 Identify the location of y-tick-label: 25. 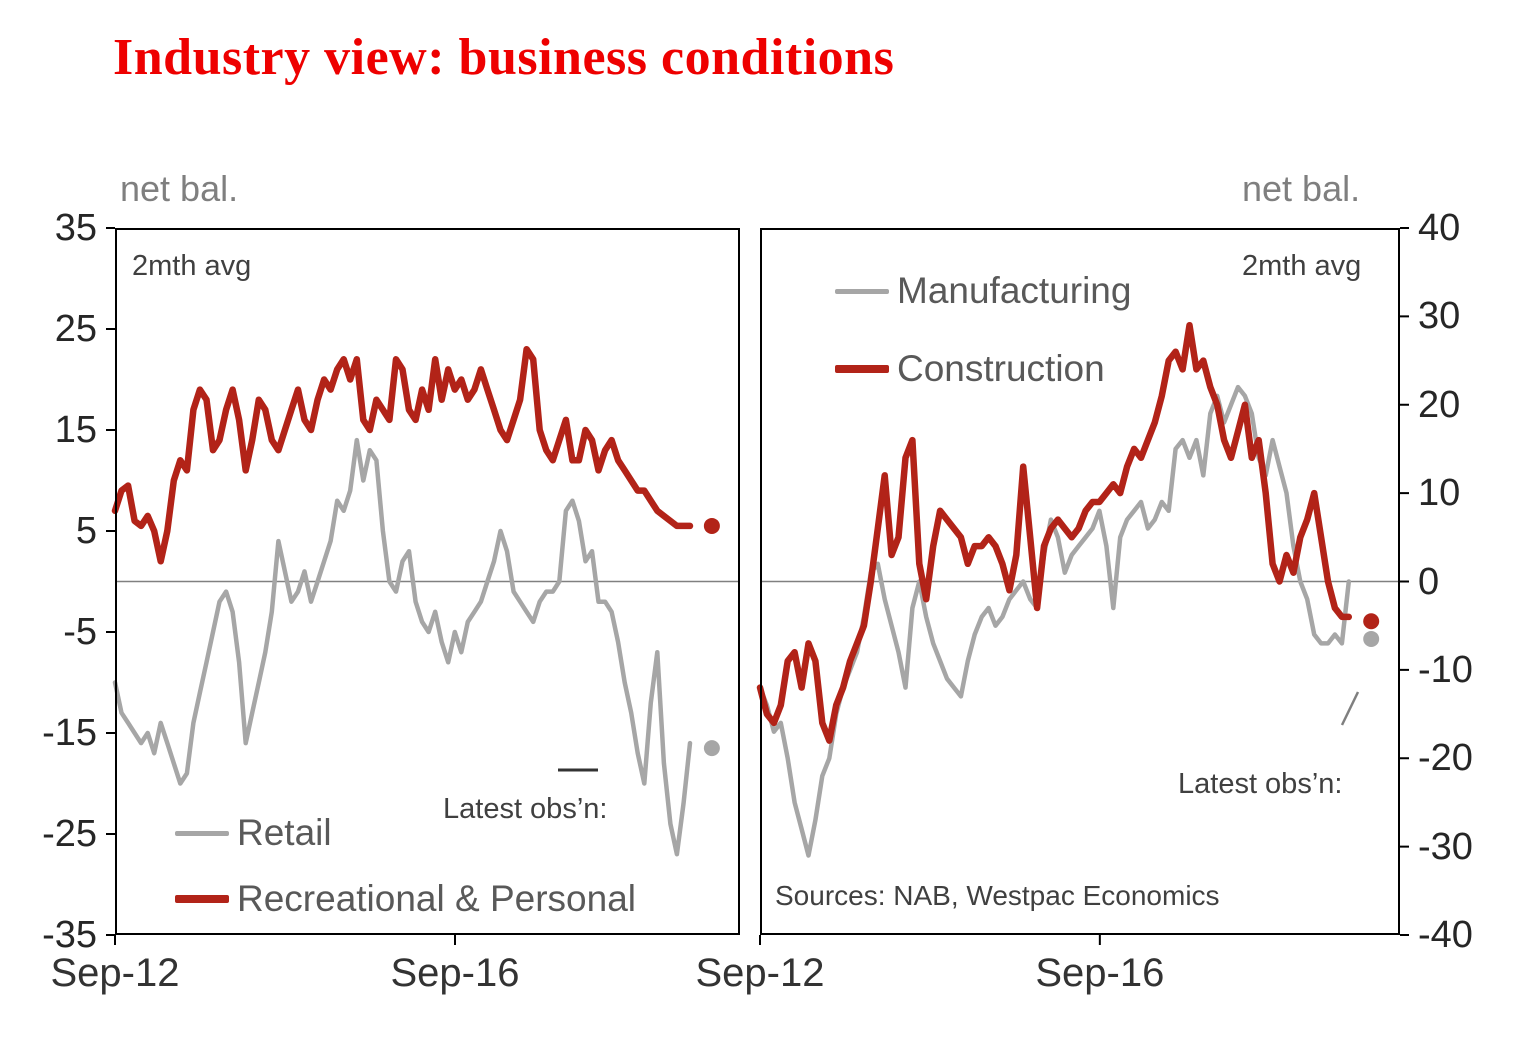
(75, 329).